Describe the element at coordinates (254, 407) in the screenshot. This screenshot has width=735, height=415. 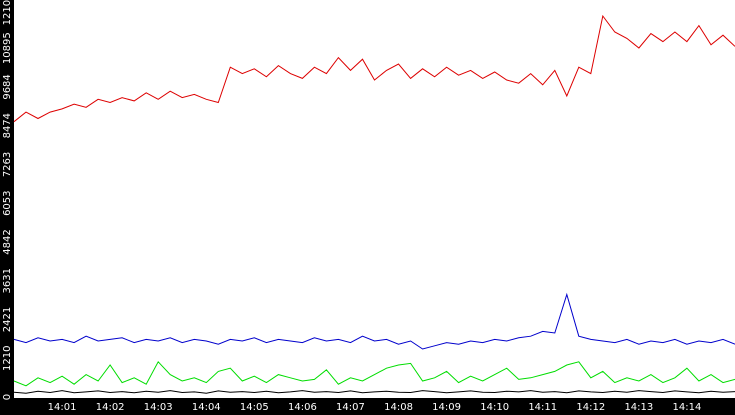
I see `x-tick-label: 14:05` at that location.